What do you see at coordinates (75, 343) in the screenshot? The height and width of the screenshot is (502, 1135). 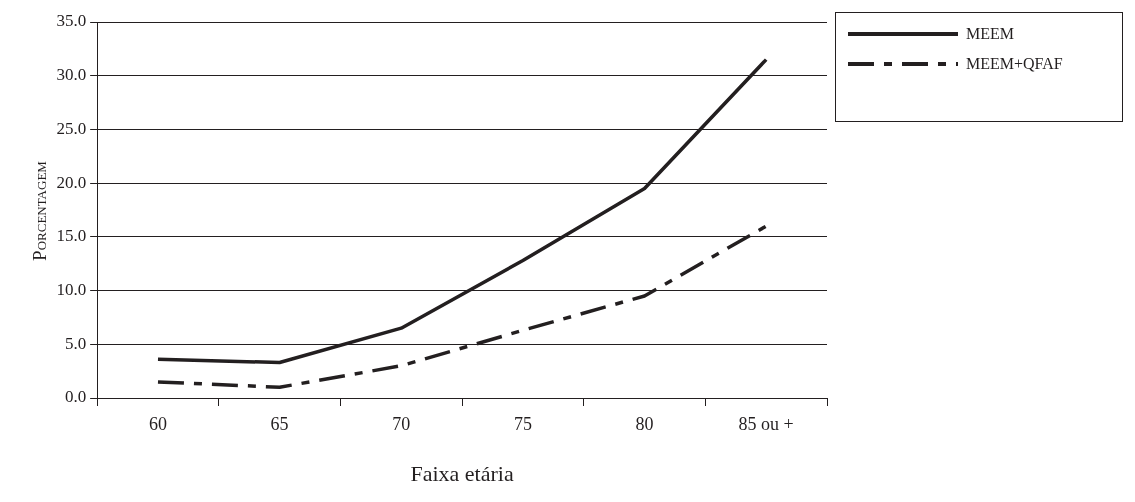 I see `y-tick-label: 5.0` at bounding box center [75, 343].